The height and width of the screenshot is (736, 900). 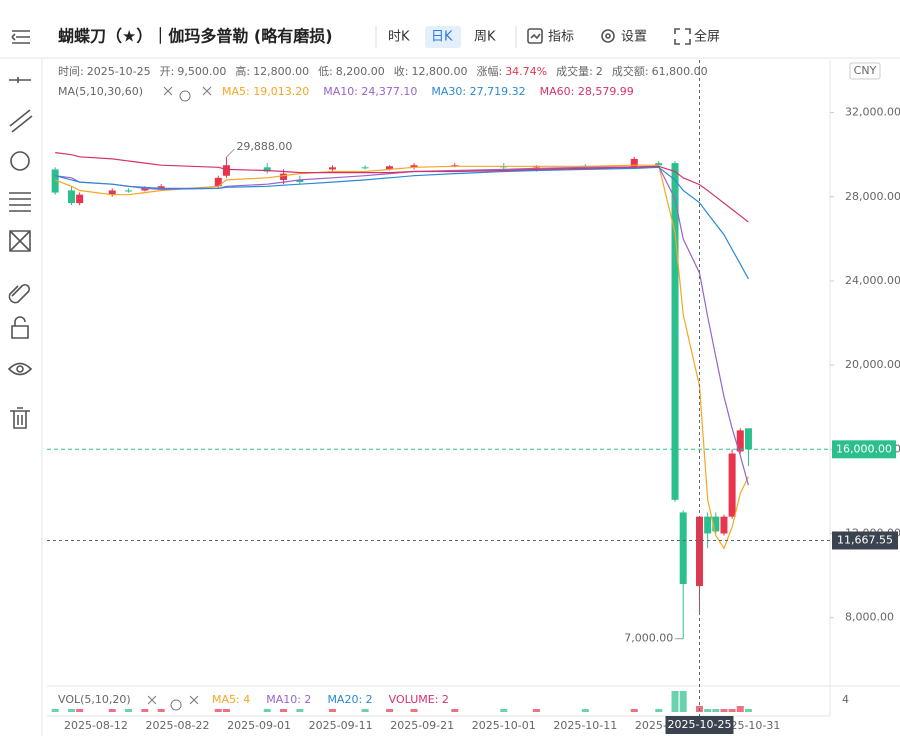 I want to click on tool-eye-pupil, so click(x=20, y=369).